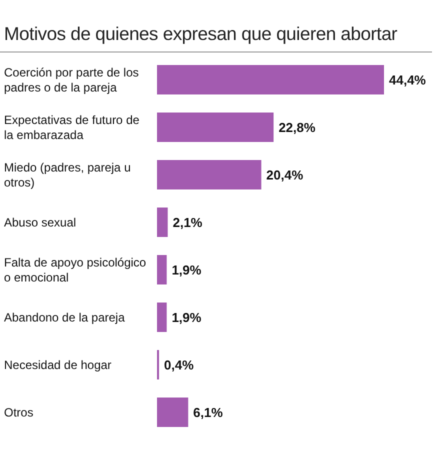 This screenshot has height=468, width=440. I want to click on data-label: 44,4%, so click(407, 80).